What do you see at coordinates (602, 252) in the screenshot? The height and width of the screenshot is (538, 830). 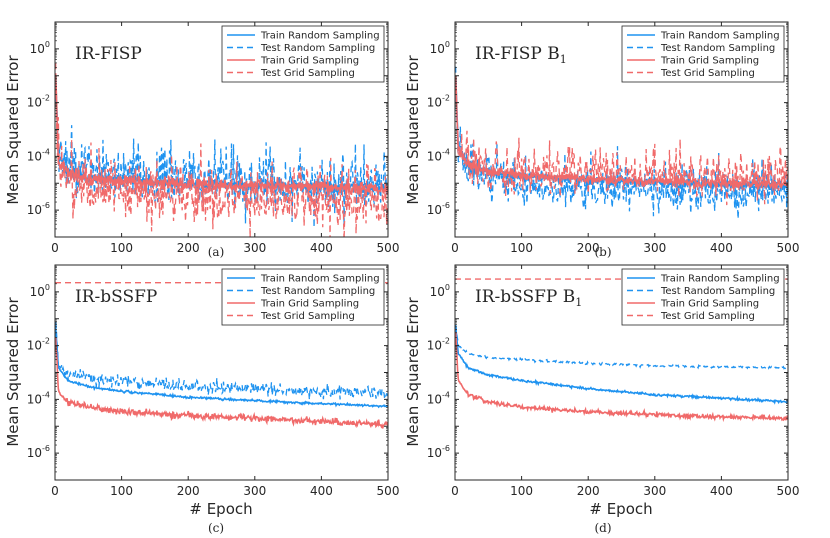 I see `panel-sublabel: (b)` at bounding box center [602, 252].